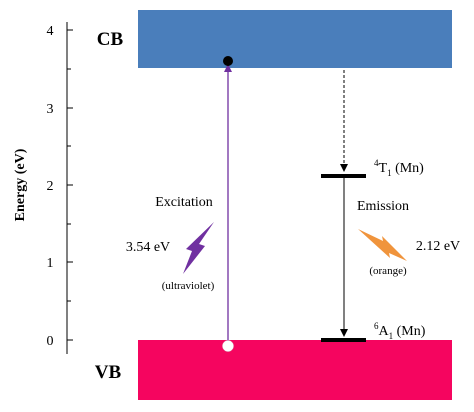  What do you see at coordinates (383, 206) in the screenshot?
I see `emission-title: Emission` at bounding box center [383, 206].